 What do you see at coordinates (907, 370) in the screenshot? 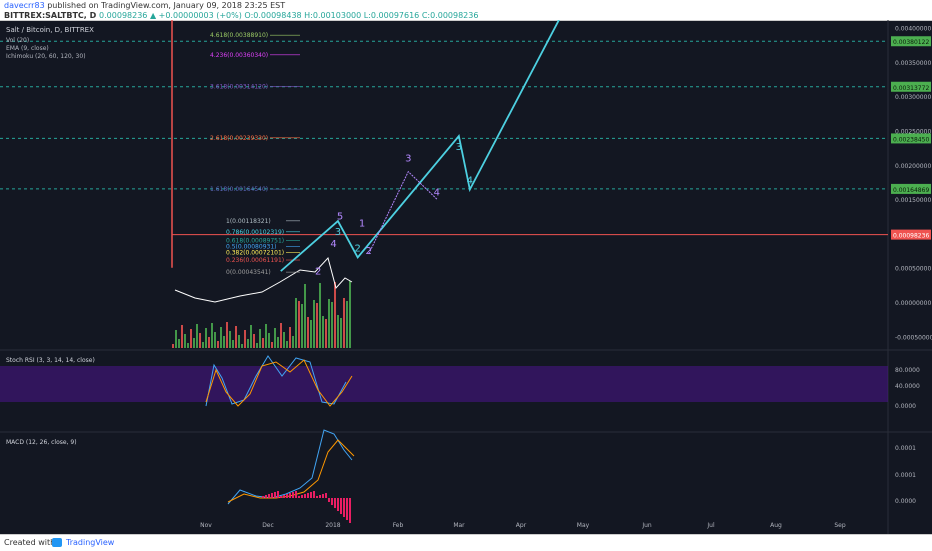
I see `stoch-tick-label: 80.0000` at bounding box center [907, 370].